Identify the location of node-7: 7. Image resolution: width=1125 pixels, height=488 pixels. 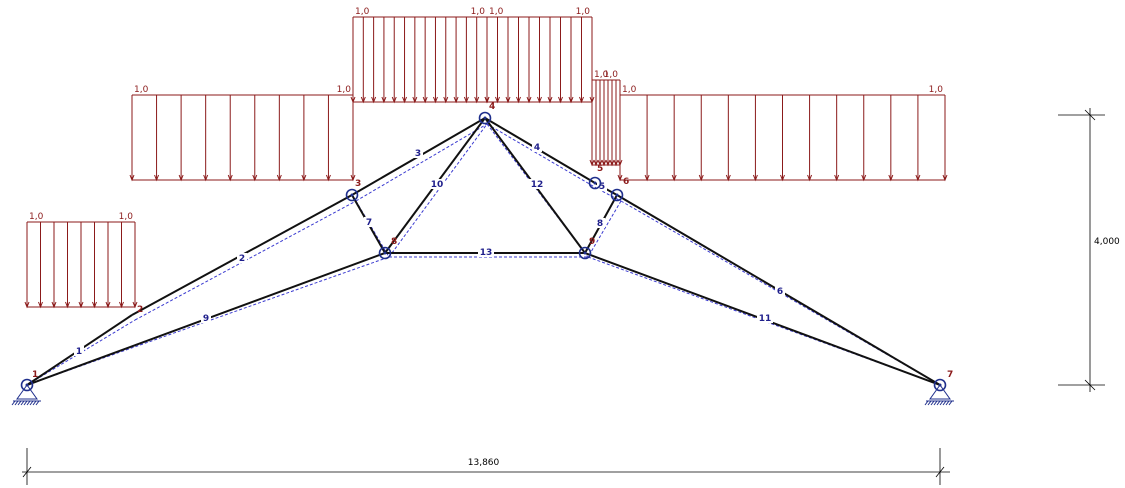
(943, 381).